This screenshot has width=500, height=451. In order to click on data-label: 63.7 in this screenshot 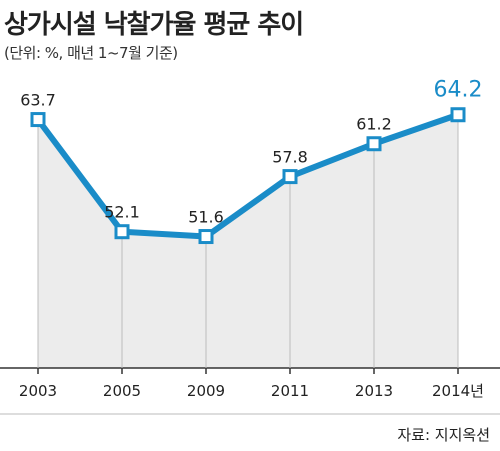, I will do `click(38, 100)`.